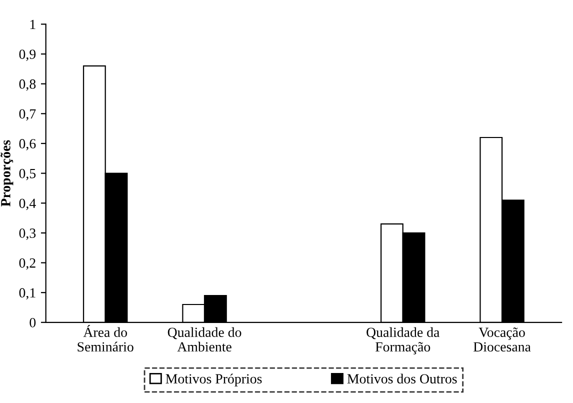 The image size is (573, 403). I want to click on y-tick-label: 0,7, so click(27, 115).